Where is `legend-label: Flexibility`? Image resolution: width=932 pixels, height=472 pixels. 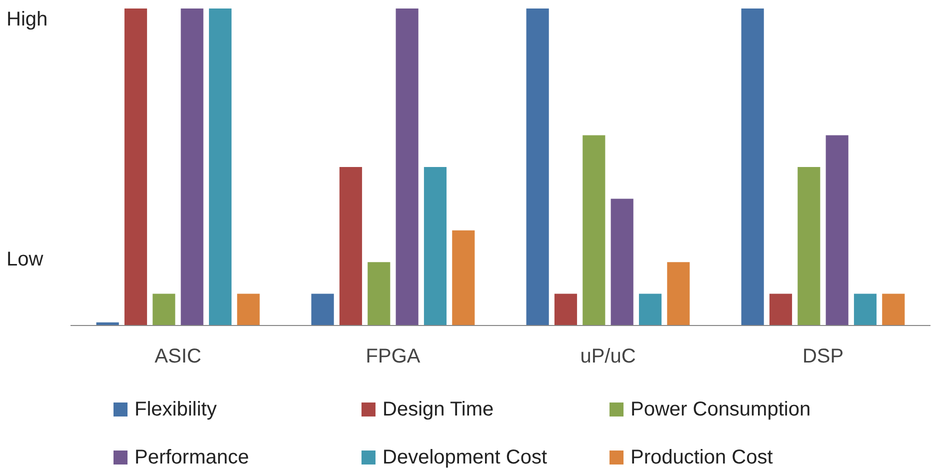 legend-label: Flexibility is located at coordinates (175, 409).